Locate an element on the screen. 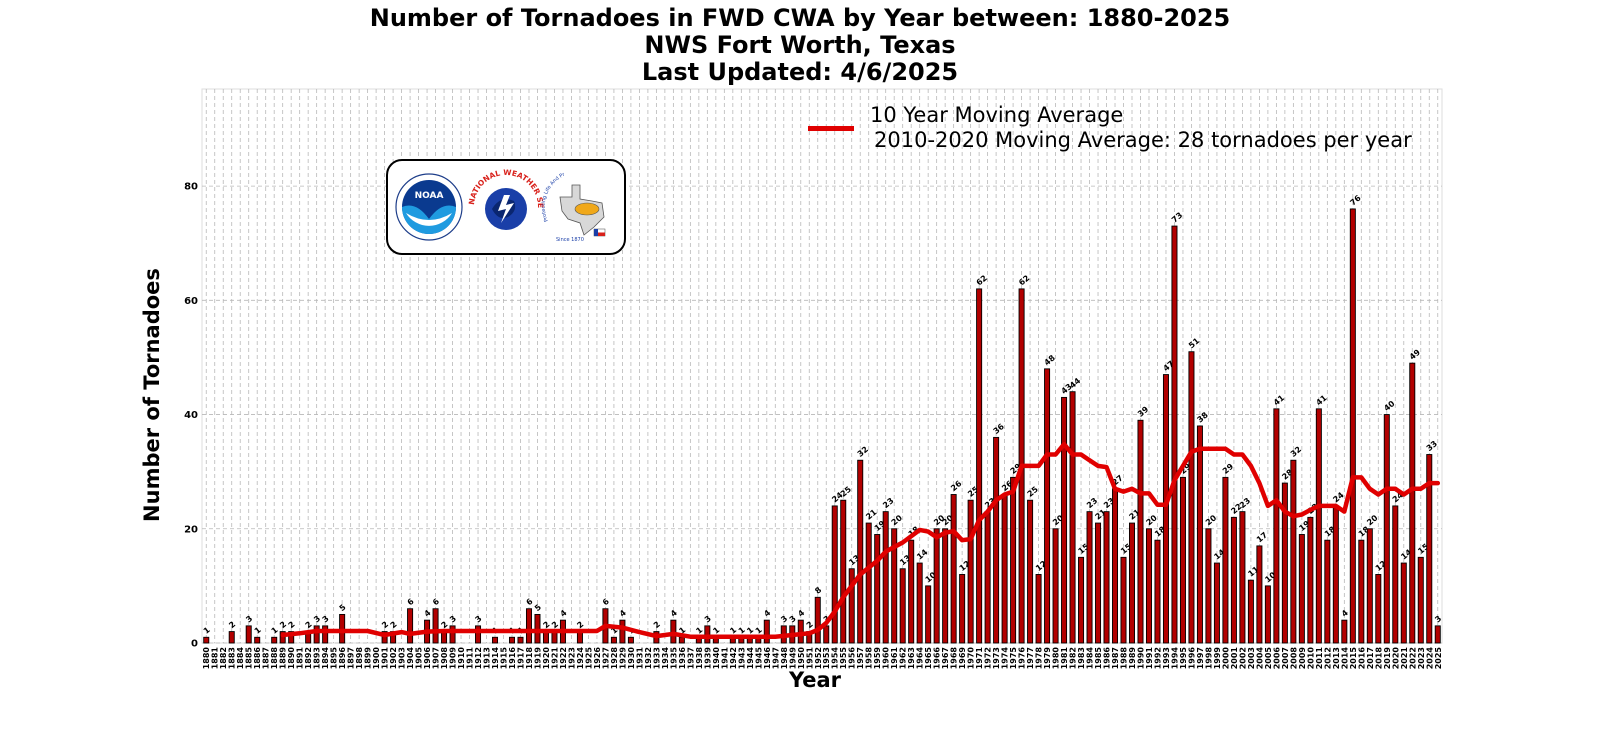 The width and height of the screenshot is (1600, 735). x-tick-label: 1950 is located at coordinates (801, 658).